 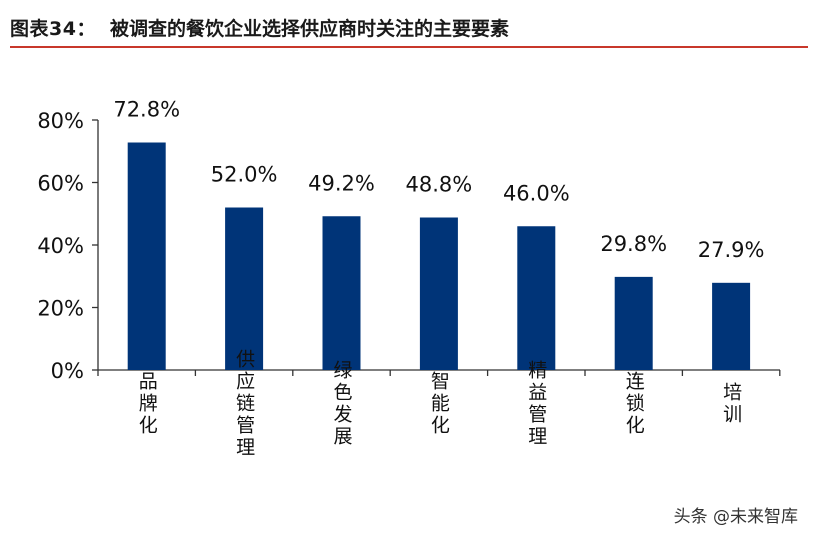 I want to click on figure-label: 图表34：, so click(x=53, y=29).